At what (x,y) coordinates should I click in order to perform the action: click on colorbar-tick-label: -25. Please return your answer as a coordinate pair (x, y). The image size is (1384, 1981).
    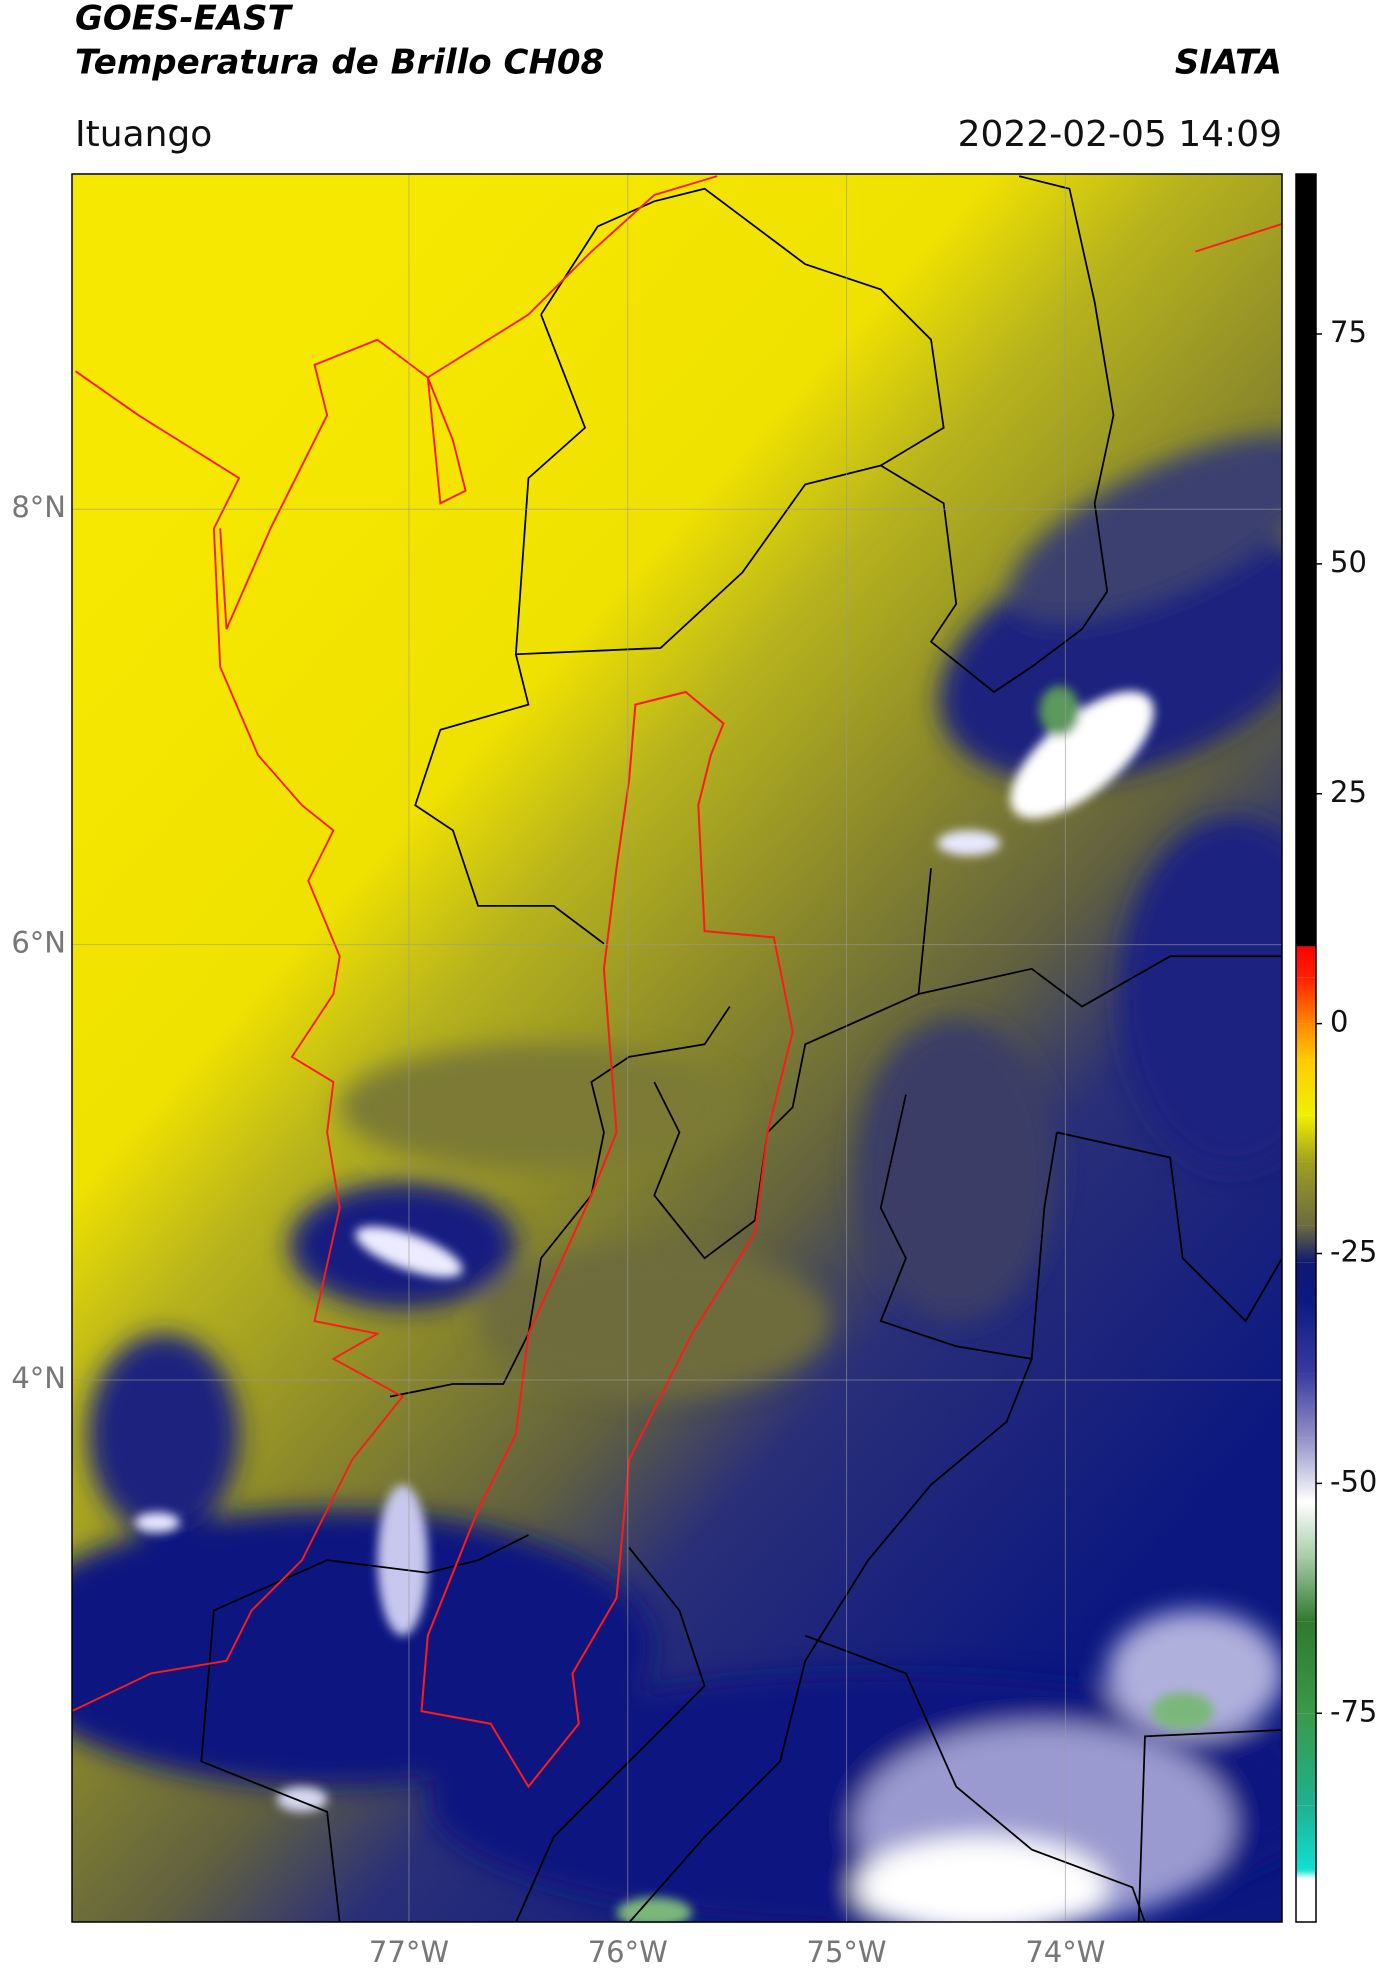
    Looking at the image, I should click on (1353, 1252).